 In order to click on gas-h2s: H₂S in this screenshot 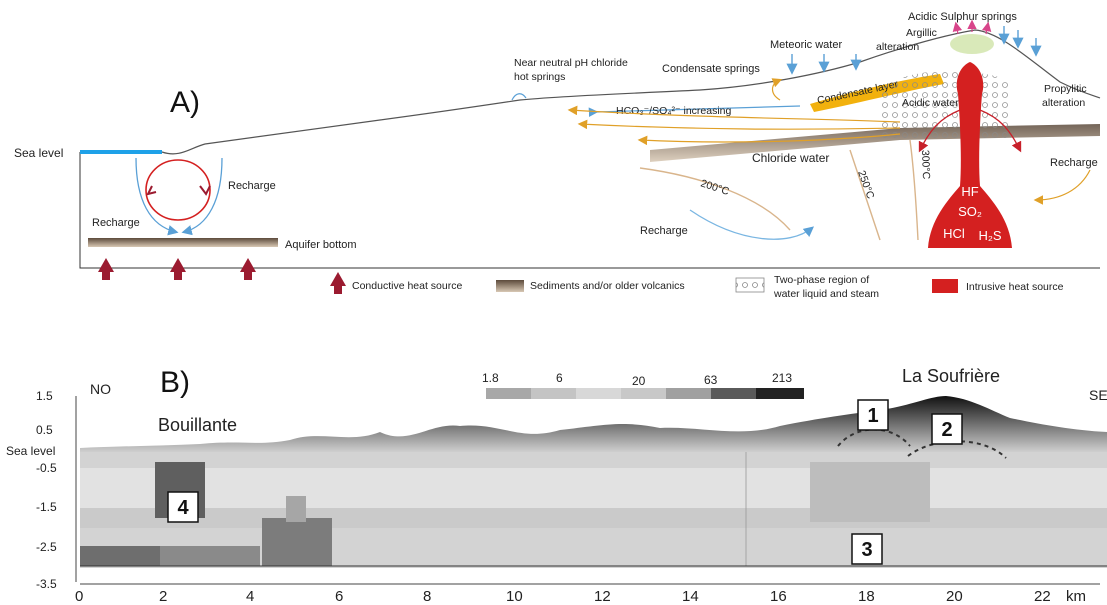, I will do `click(989, 235)`.